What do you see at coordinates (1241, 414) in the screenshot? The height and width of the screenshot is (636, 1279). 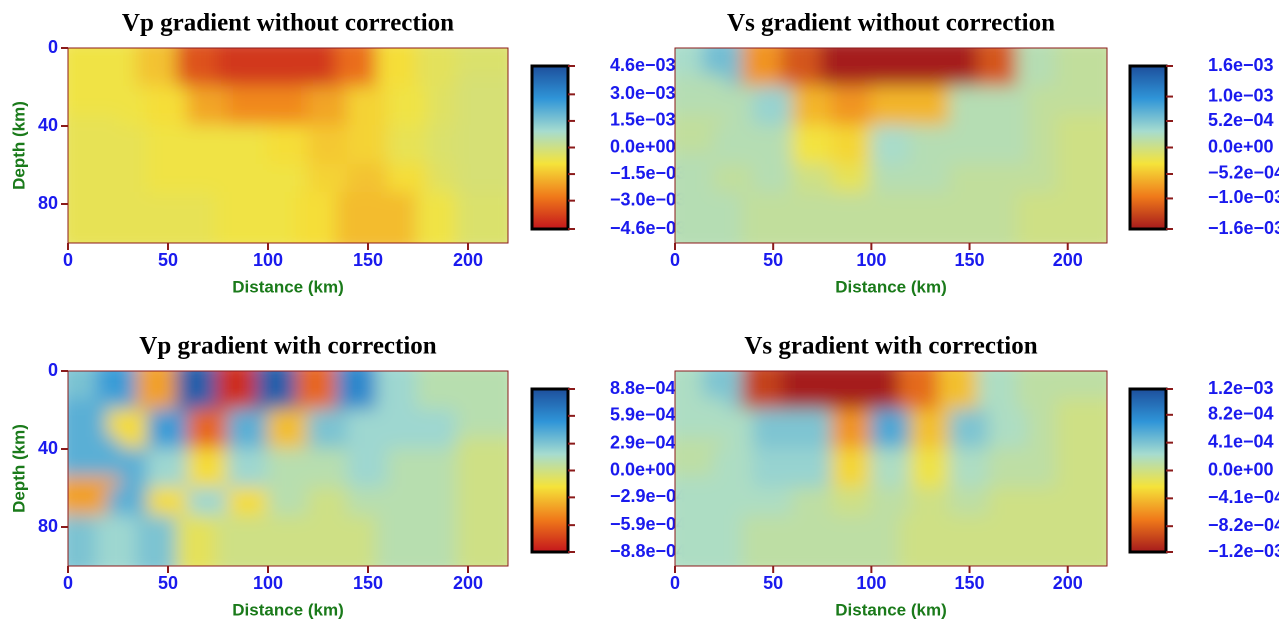 I see `colorbar-tick-label: 8.2e−04` at bounding box center [1241, 414].